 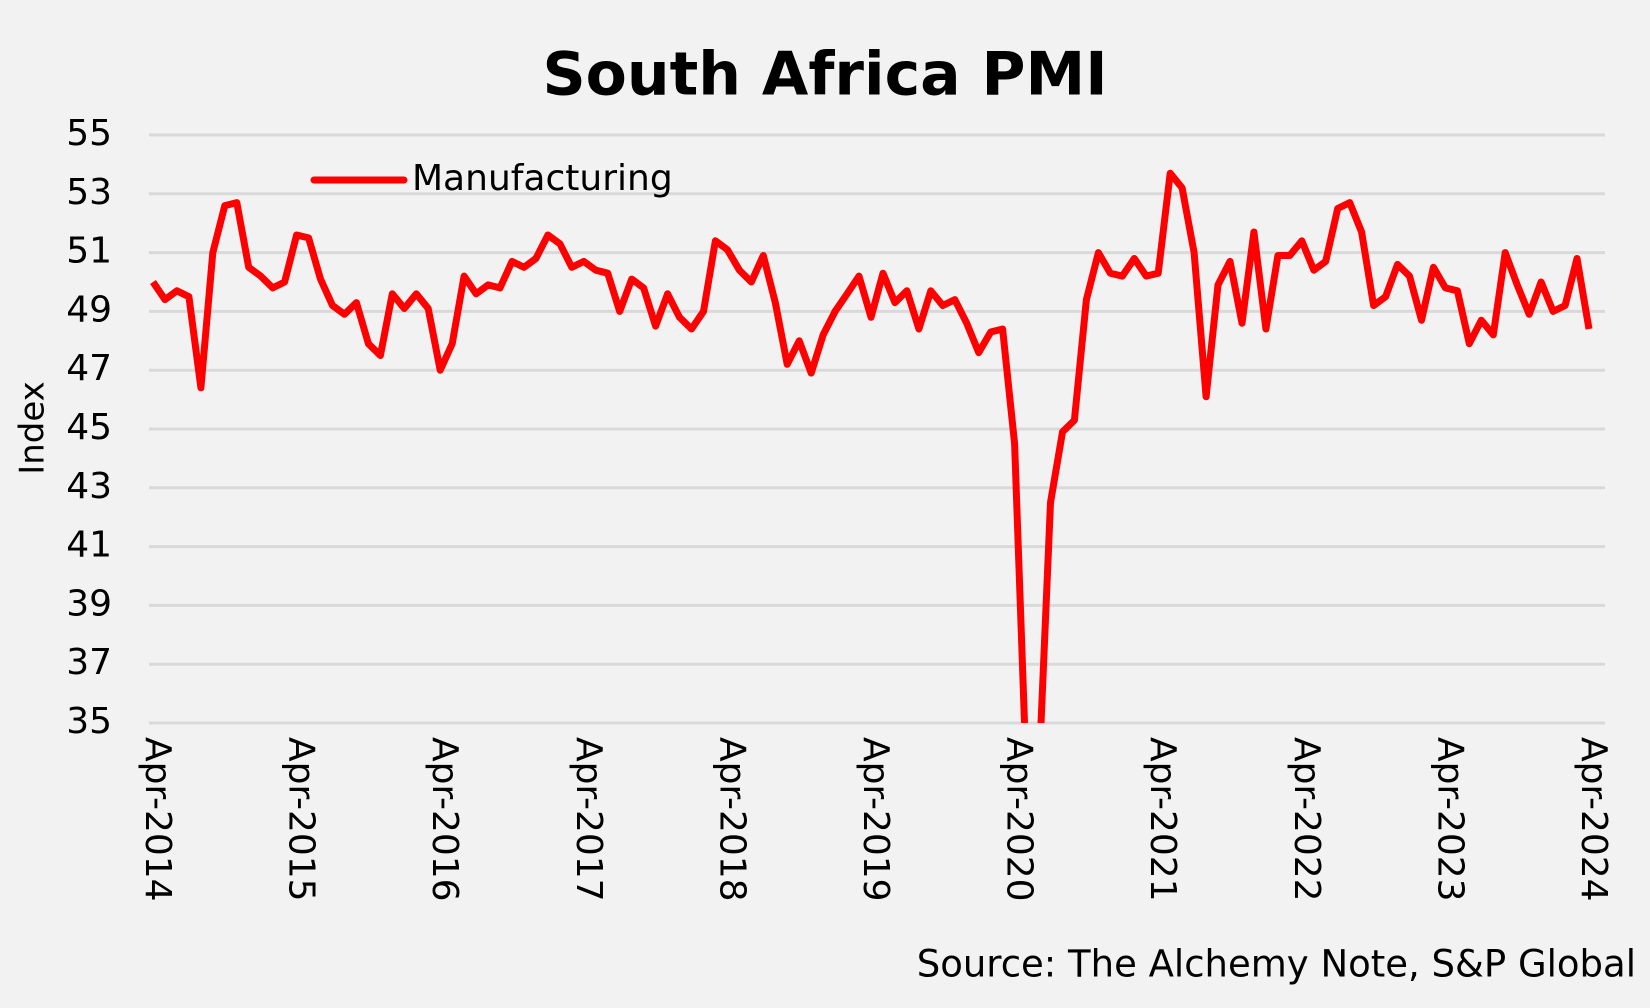 What do you see at coordinates (1162, 819) in the screenshot?
I see `x-tick-label: Apr-2021` at bounding box center [1162, 819].